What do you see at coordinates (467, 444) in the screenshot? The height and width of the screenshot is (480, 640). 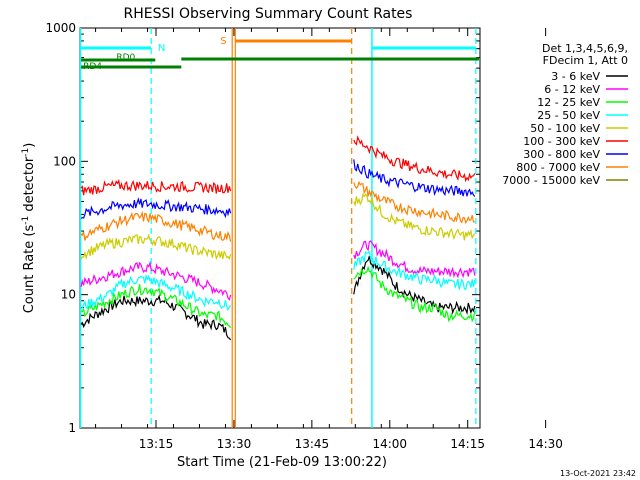 I see `x-tick-label: 14:15` at bounding box center [467, 444].